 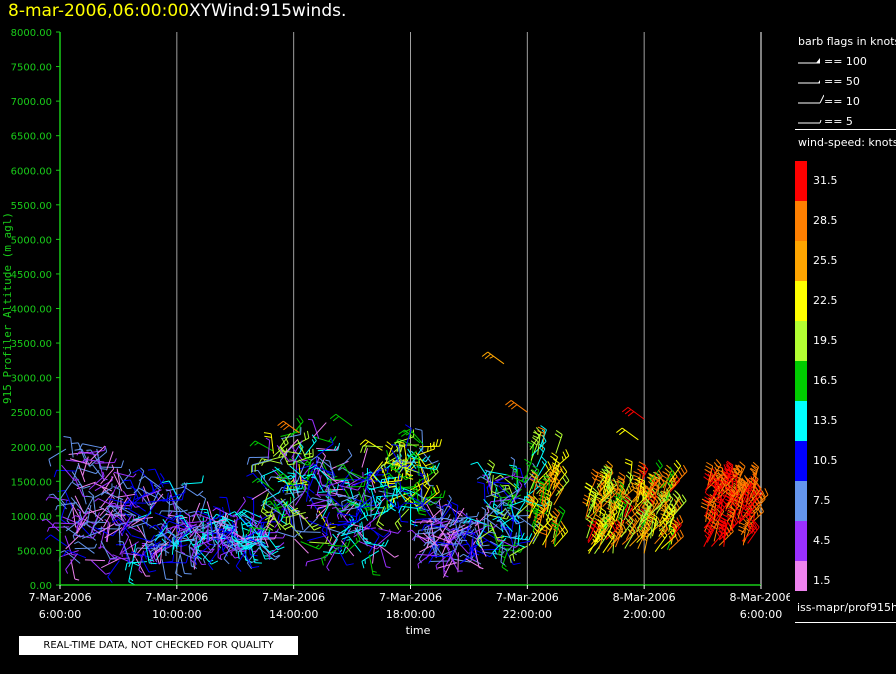 I want to click on quality-warning-note: REAL-TIME DATA, NOT CHECKED FOR QUALITY, so click(x=158, y=645).